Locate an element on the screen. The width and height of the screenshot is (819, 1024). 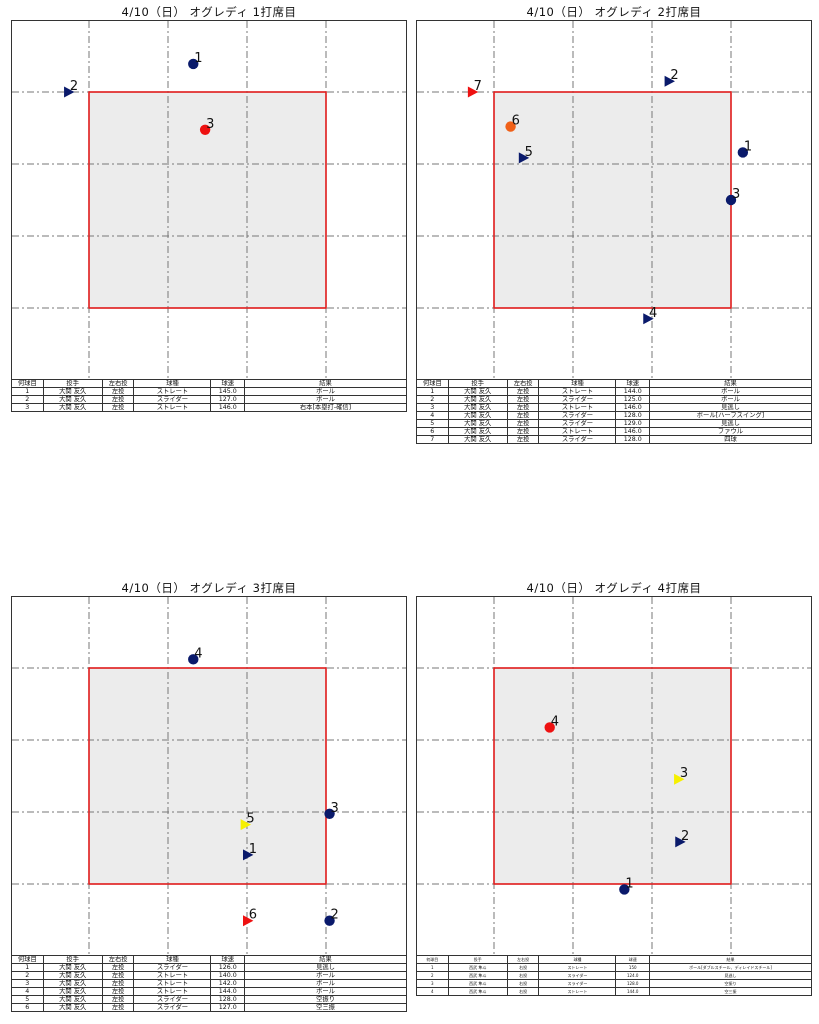
table-cell: 空振り is located at coordinates (730, 983).